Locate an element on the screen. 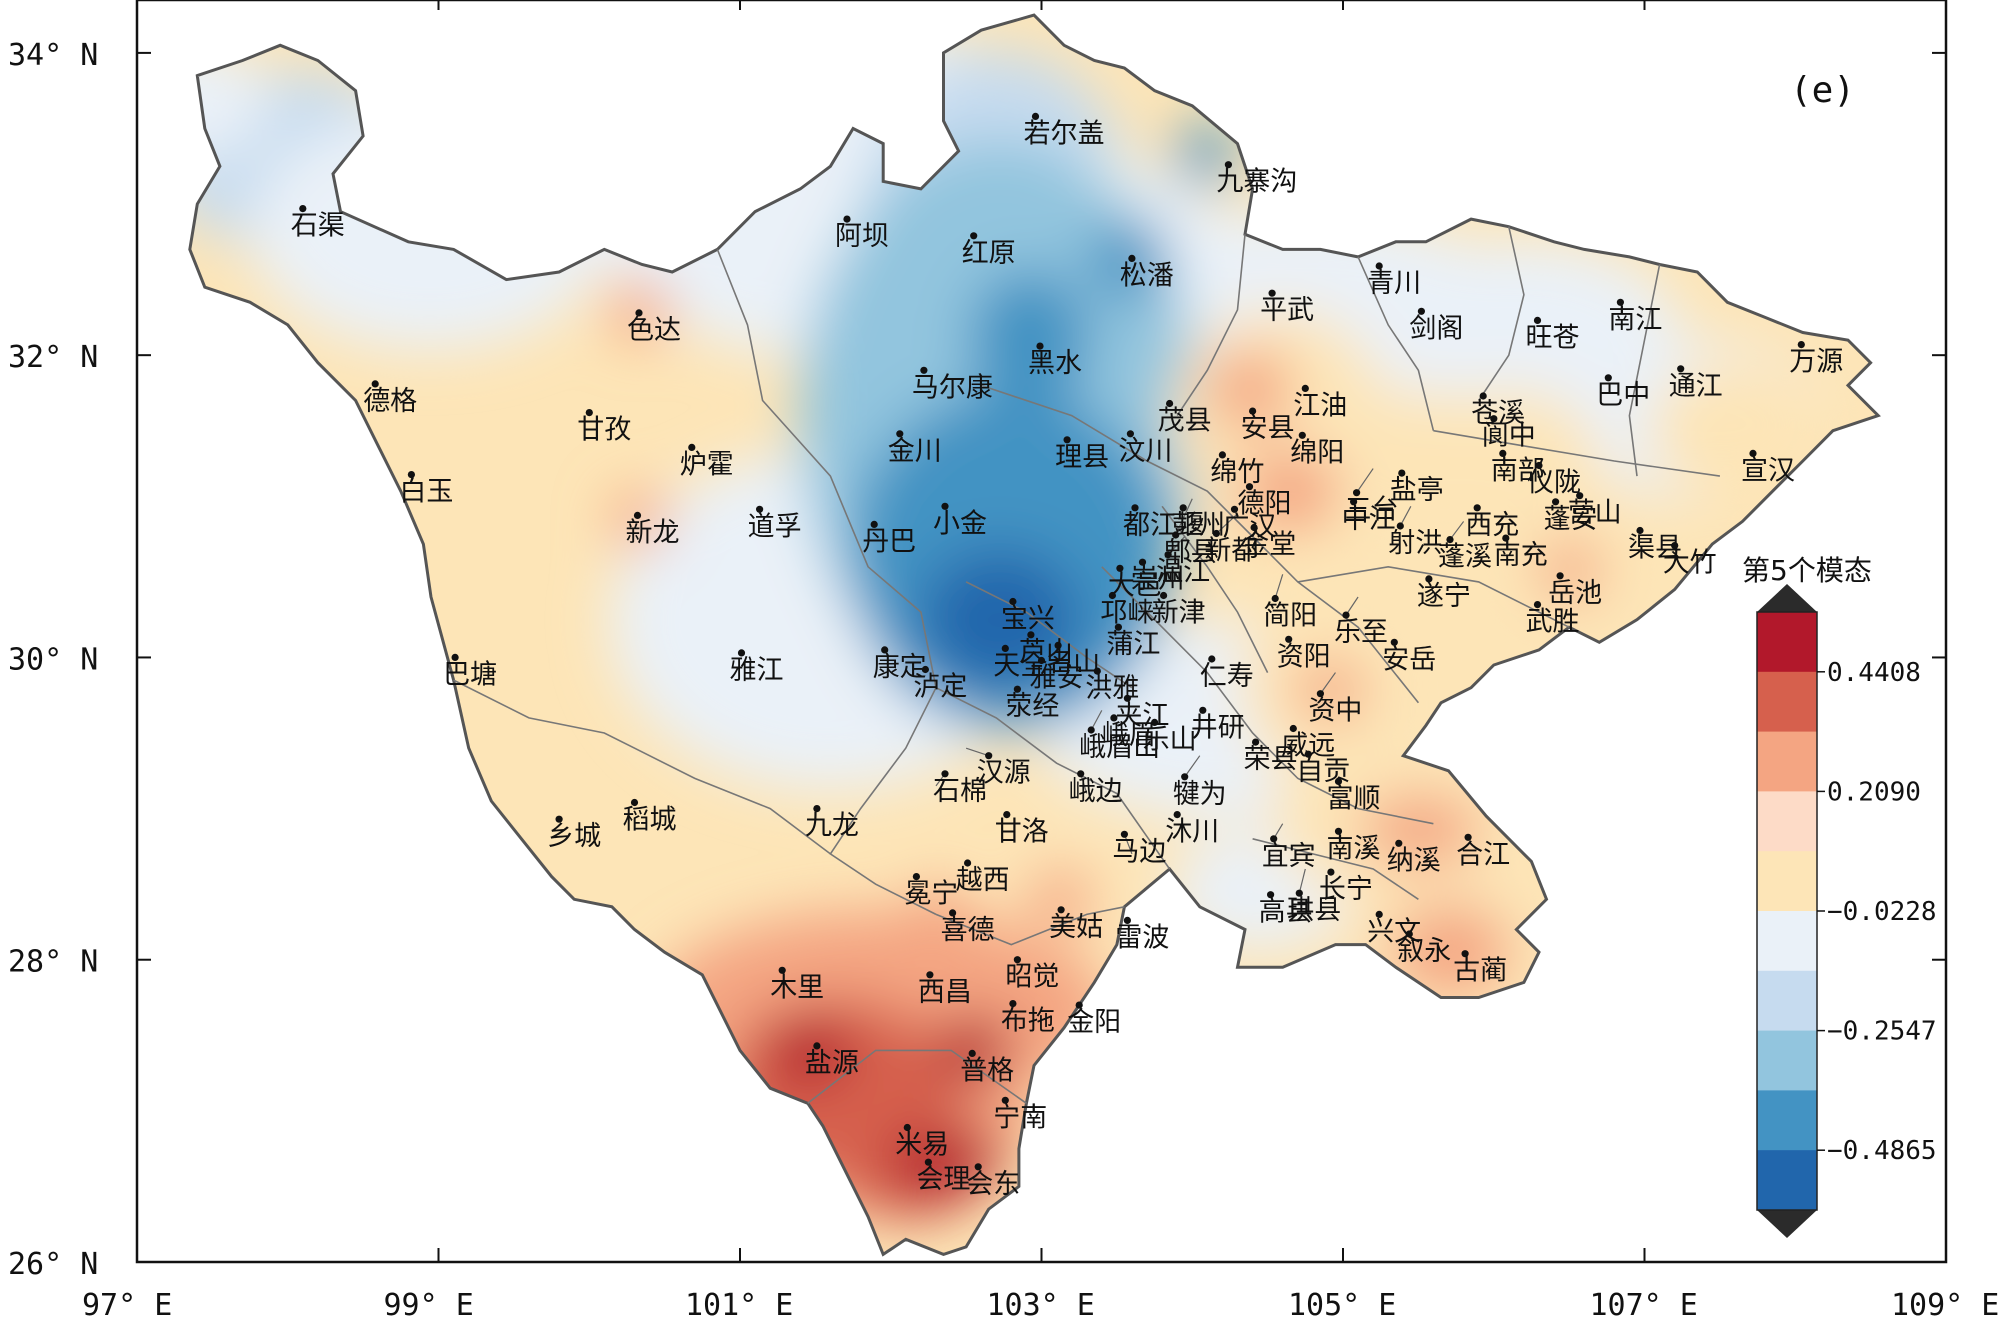 The height and width of the screenshot is (1329, 2000). station-label: 金阳 is located at coordinates (1094, 1022).